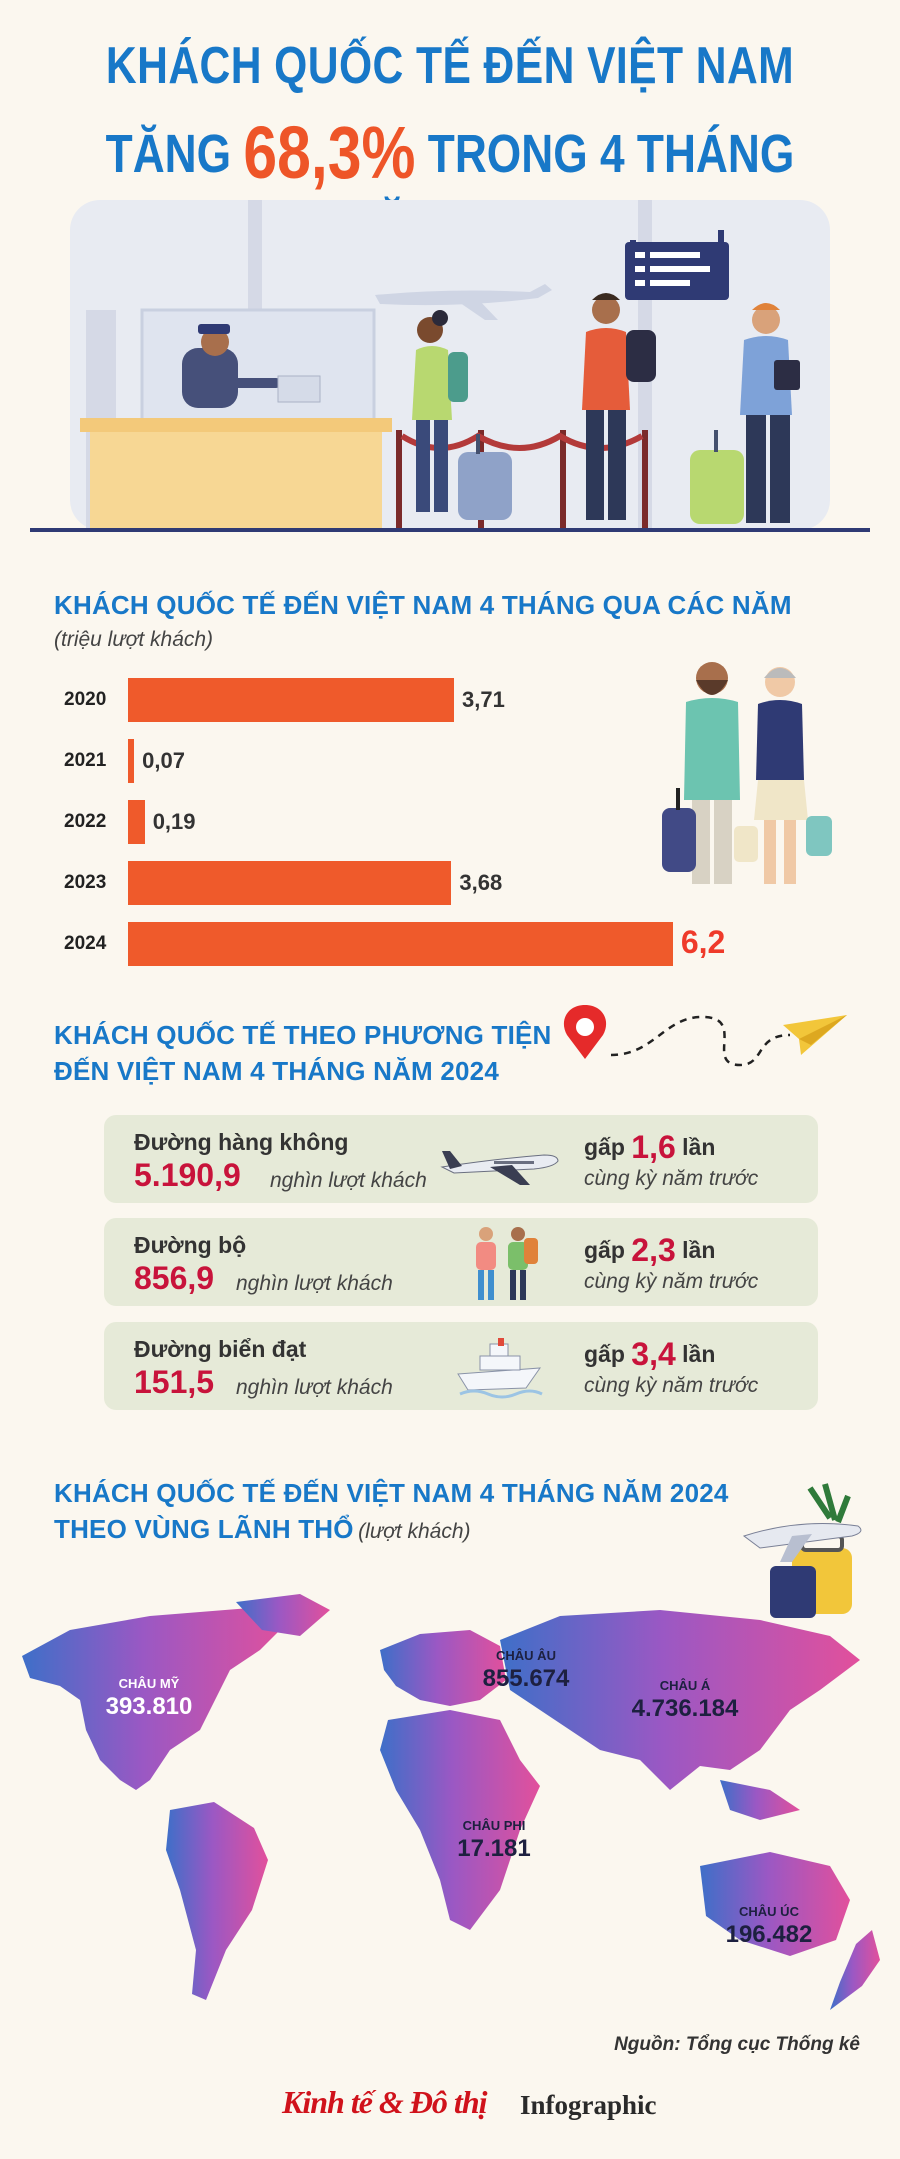 Image resolution: width=900 pixels, height=2159 pixels. Describe the element at coordinates (163, 760) in the screenshot. I see `bar-value-label-2021: 0,07` at that location.